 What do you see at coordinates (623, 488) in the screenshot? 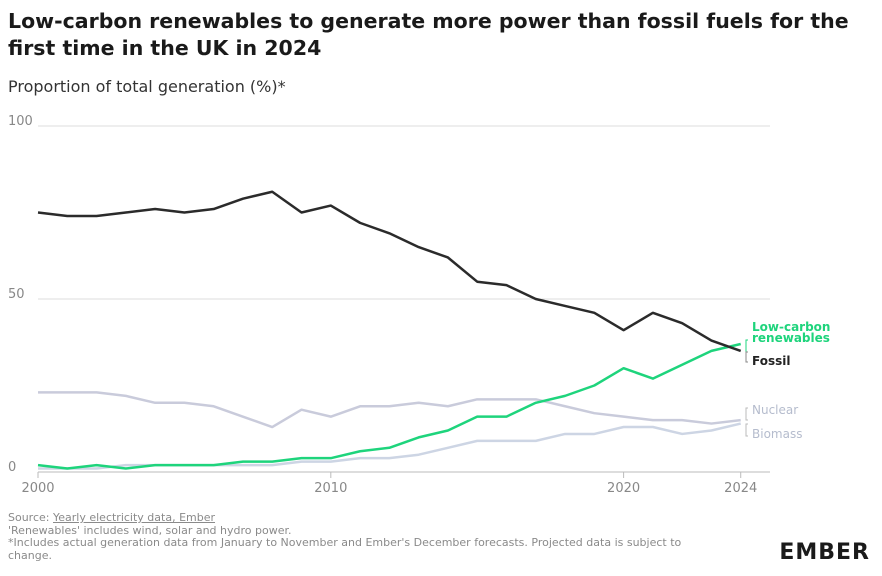
I see `x-tick-label: 2020` at bounding box center [623, 488].